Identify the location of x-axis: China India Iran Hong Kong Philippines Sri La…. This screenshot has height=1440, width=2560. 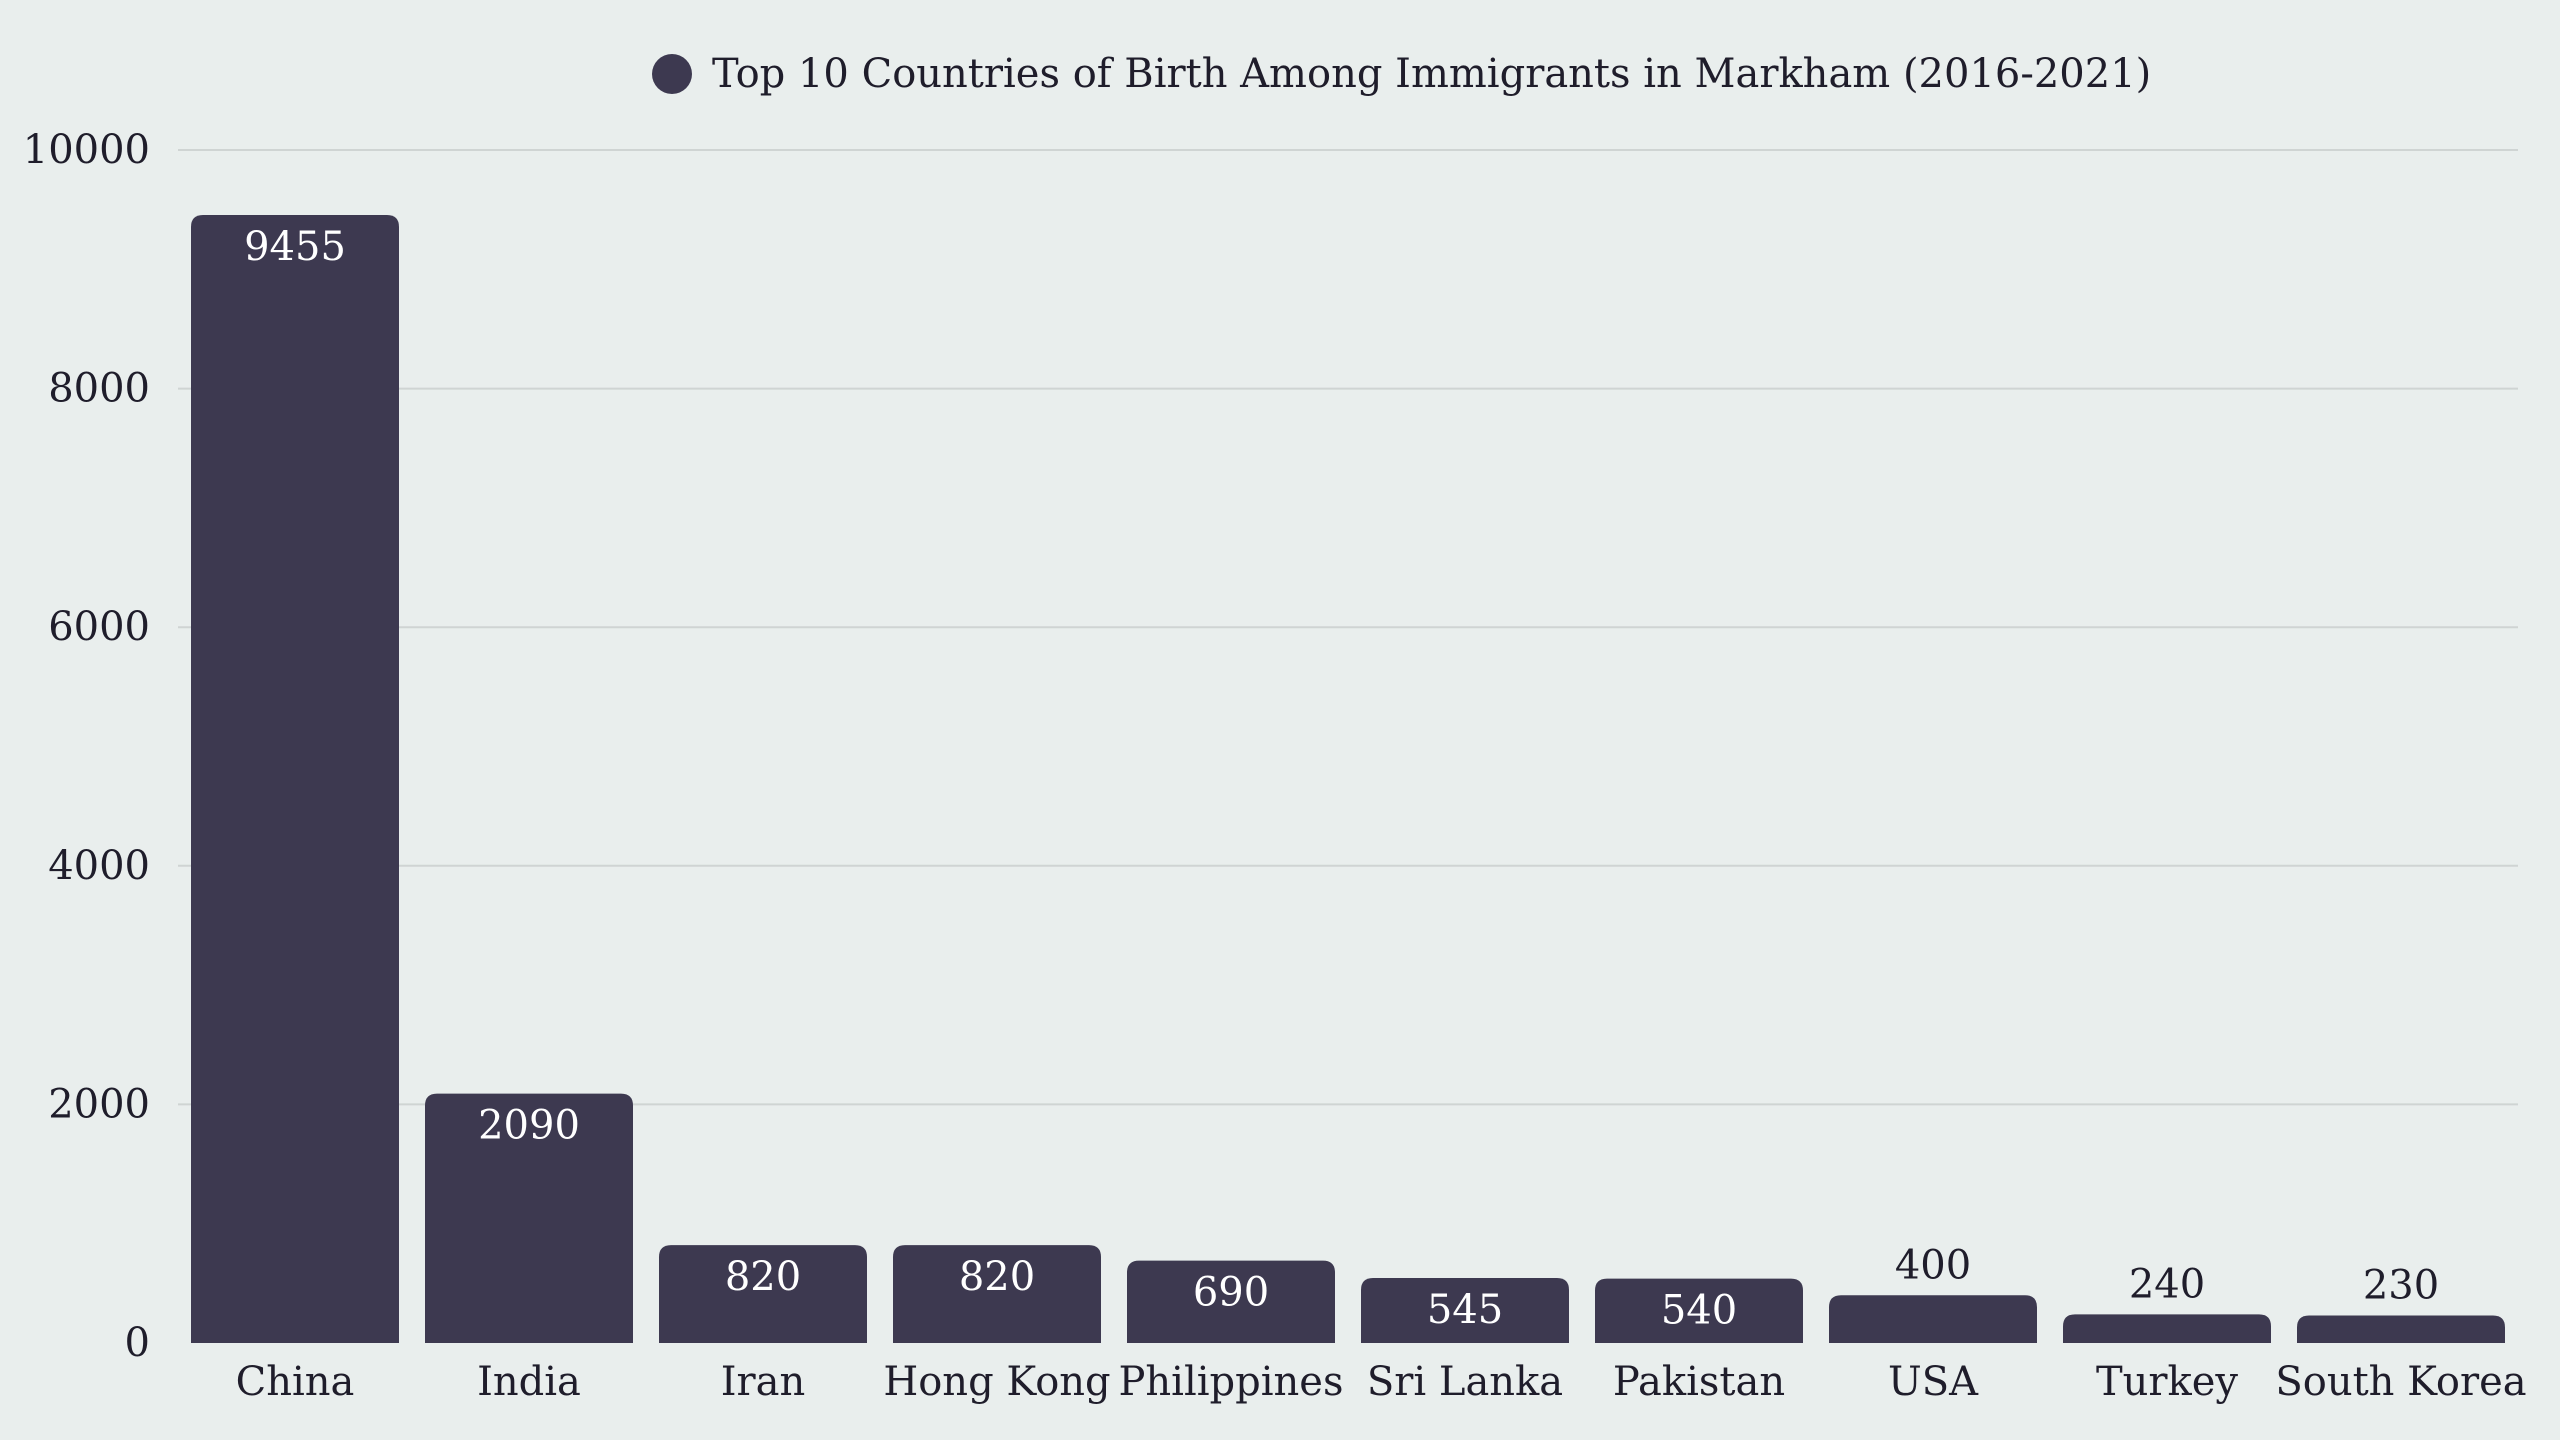
(1381, 1382).